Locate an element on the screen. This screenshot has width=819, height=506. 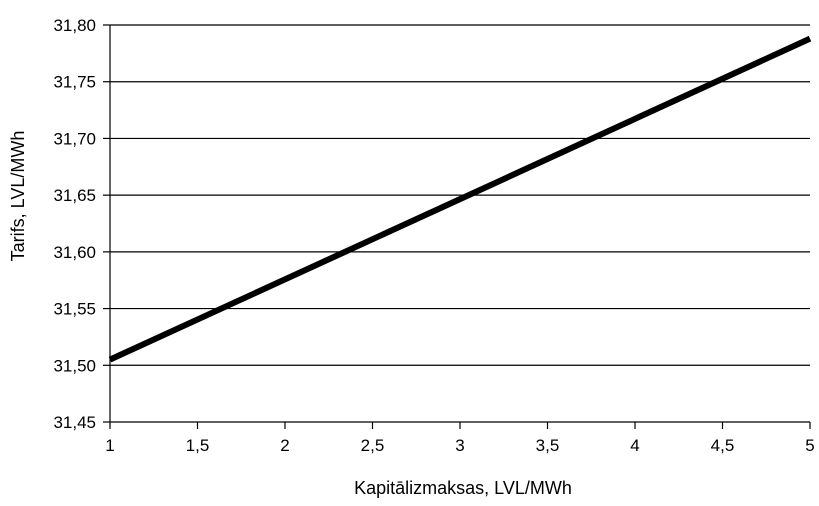
x-axis-title: Kapitālizmaksas, LVL/MWh is located at coordinates (463, 488).